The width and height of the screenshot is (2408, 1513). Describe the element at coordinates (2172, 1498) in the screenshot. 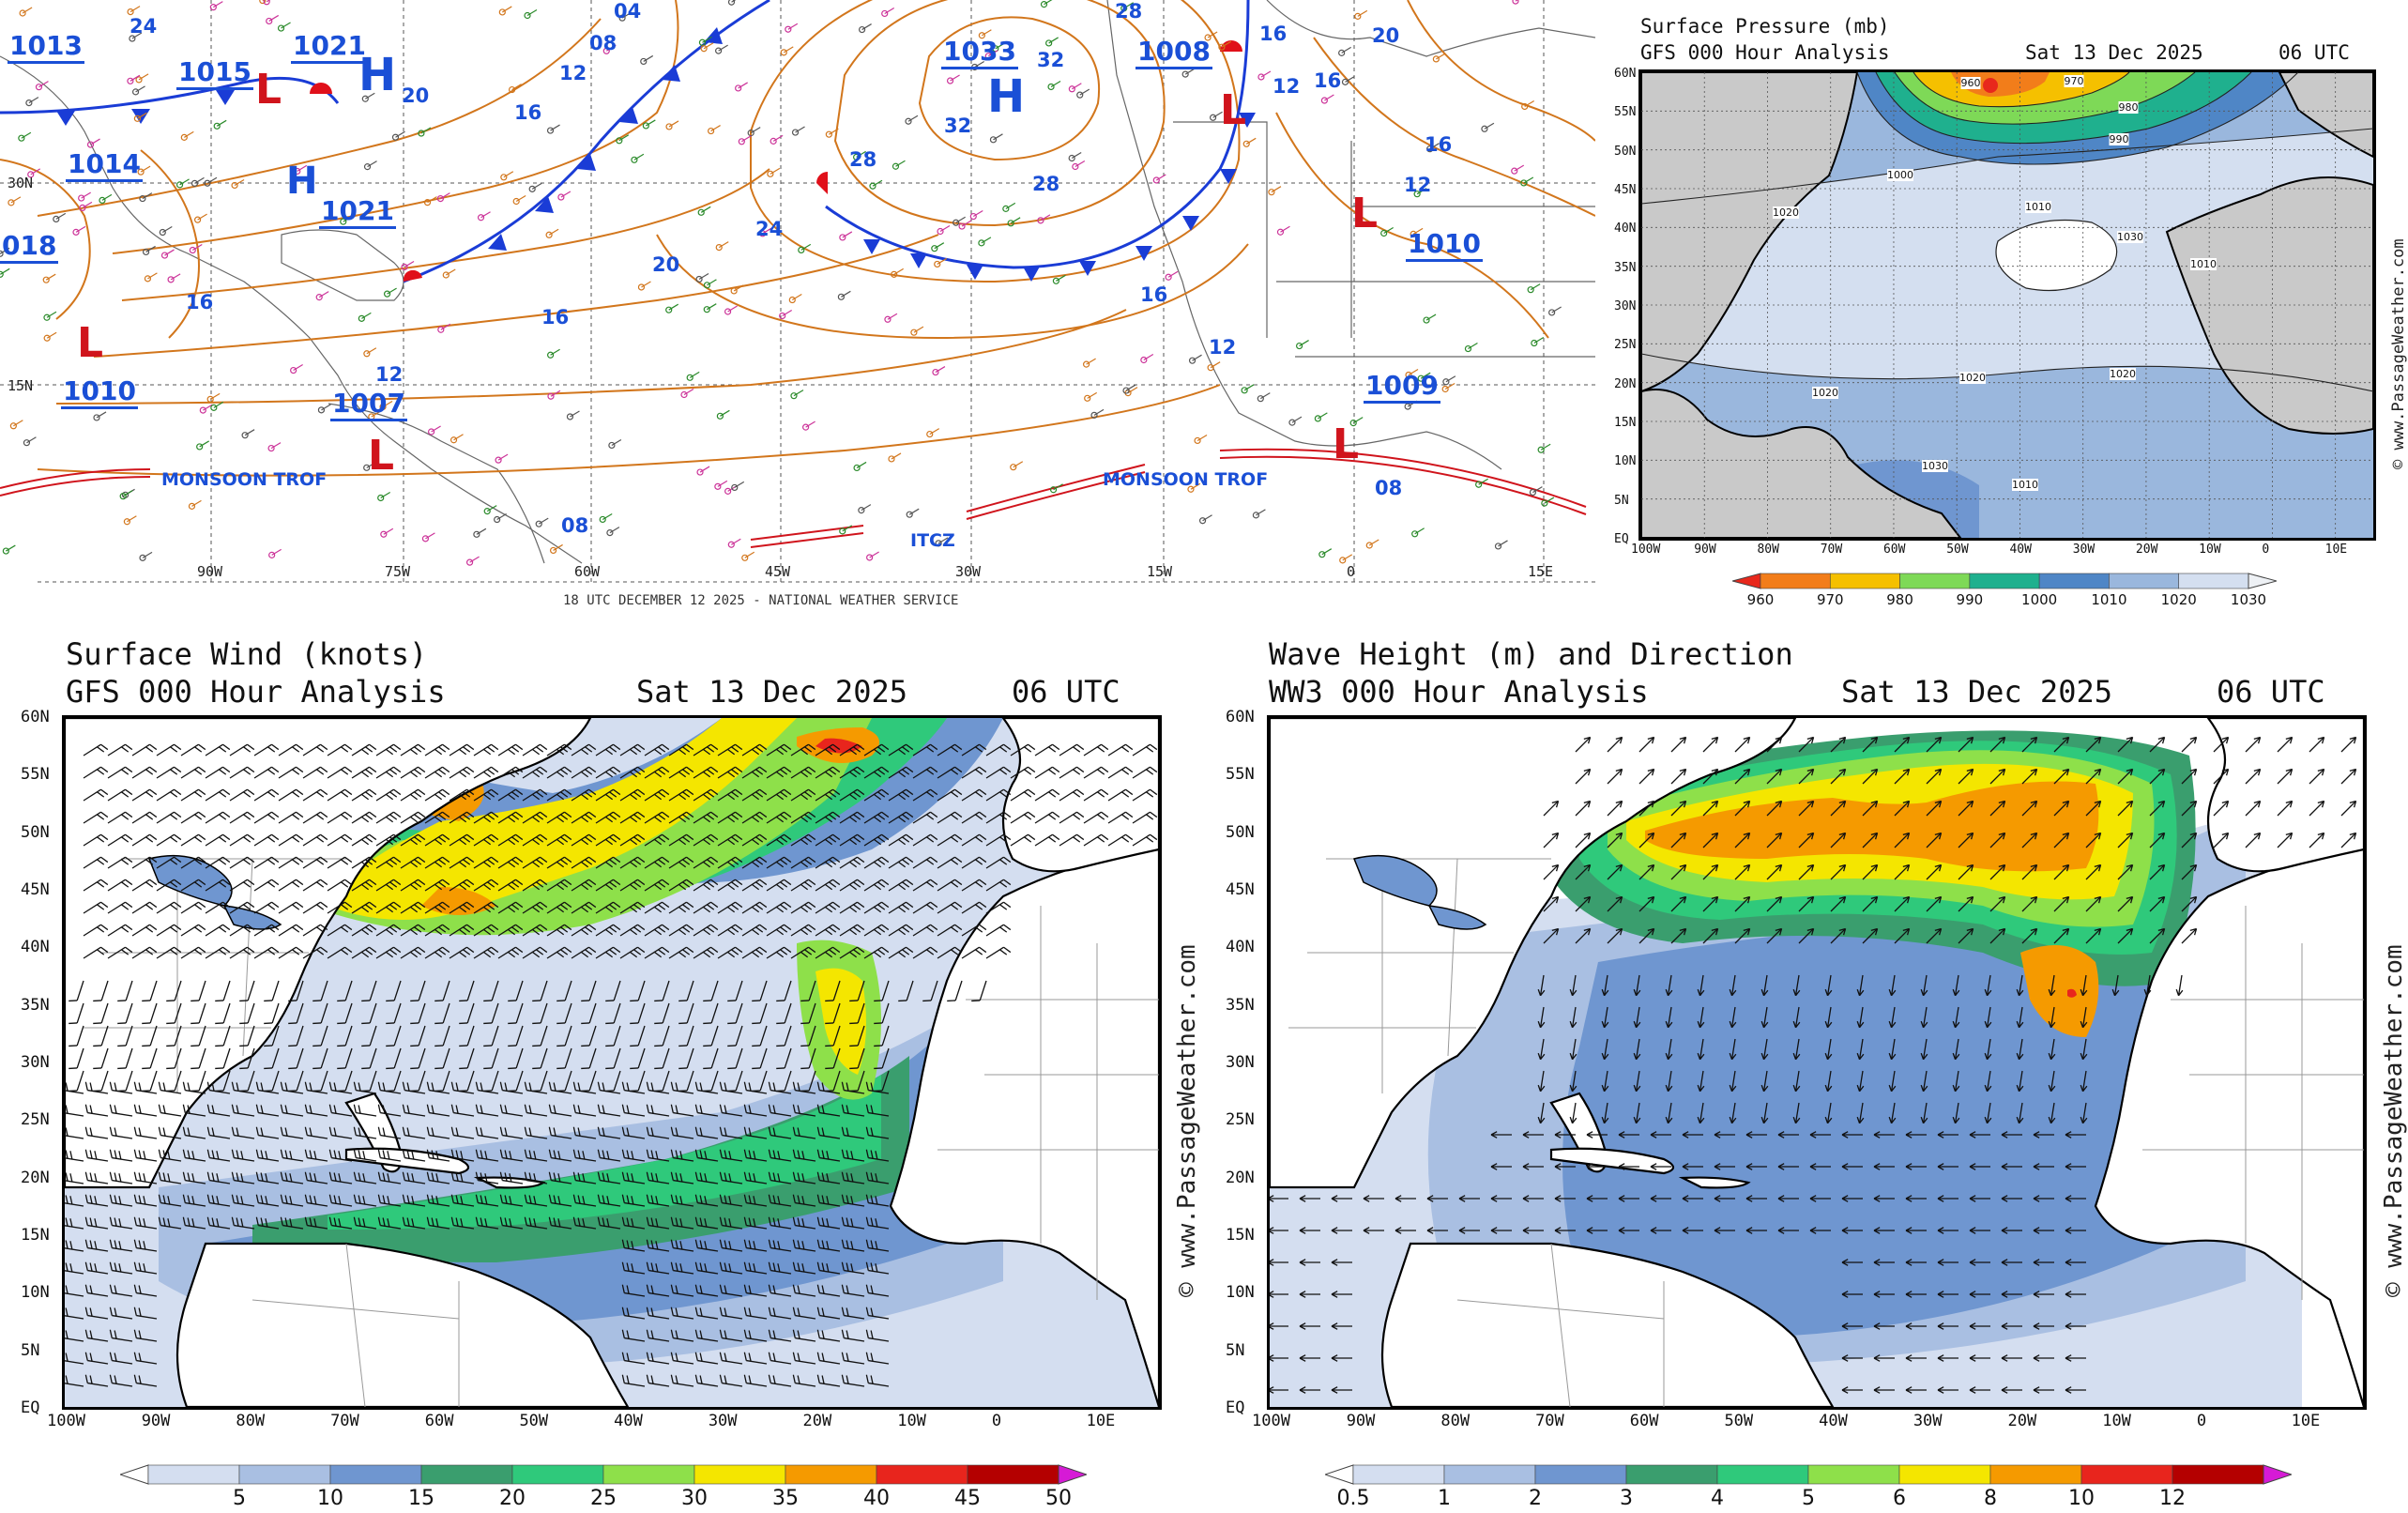

I see `colorbar-label: 12` at that location.